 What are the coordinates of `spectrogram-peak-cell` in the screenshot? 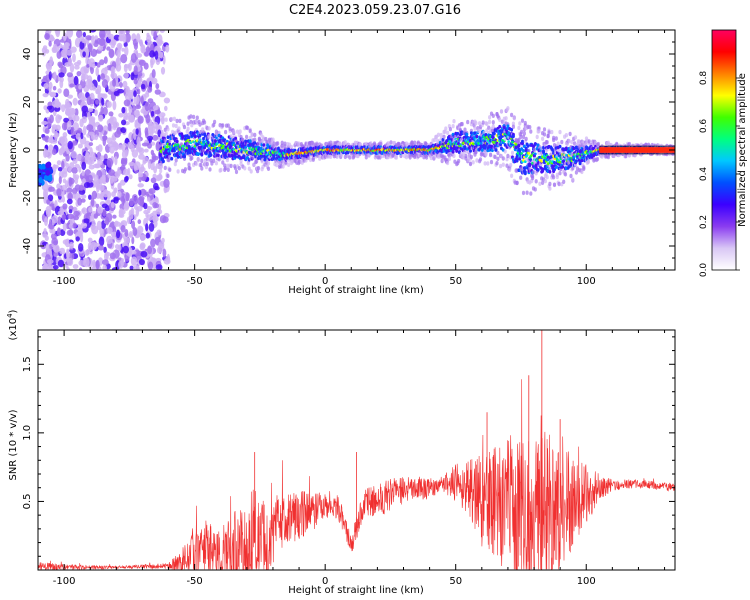 It's located at (532, 155).